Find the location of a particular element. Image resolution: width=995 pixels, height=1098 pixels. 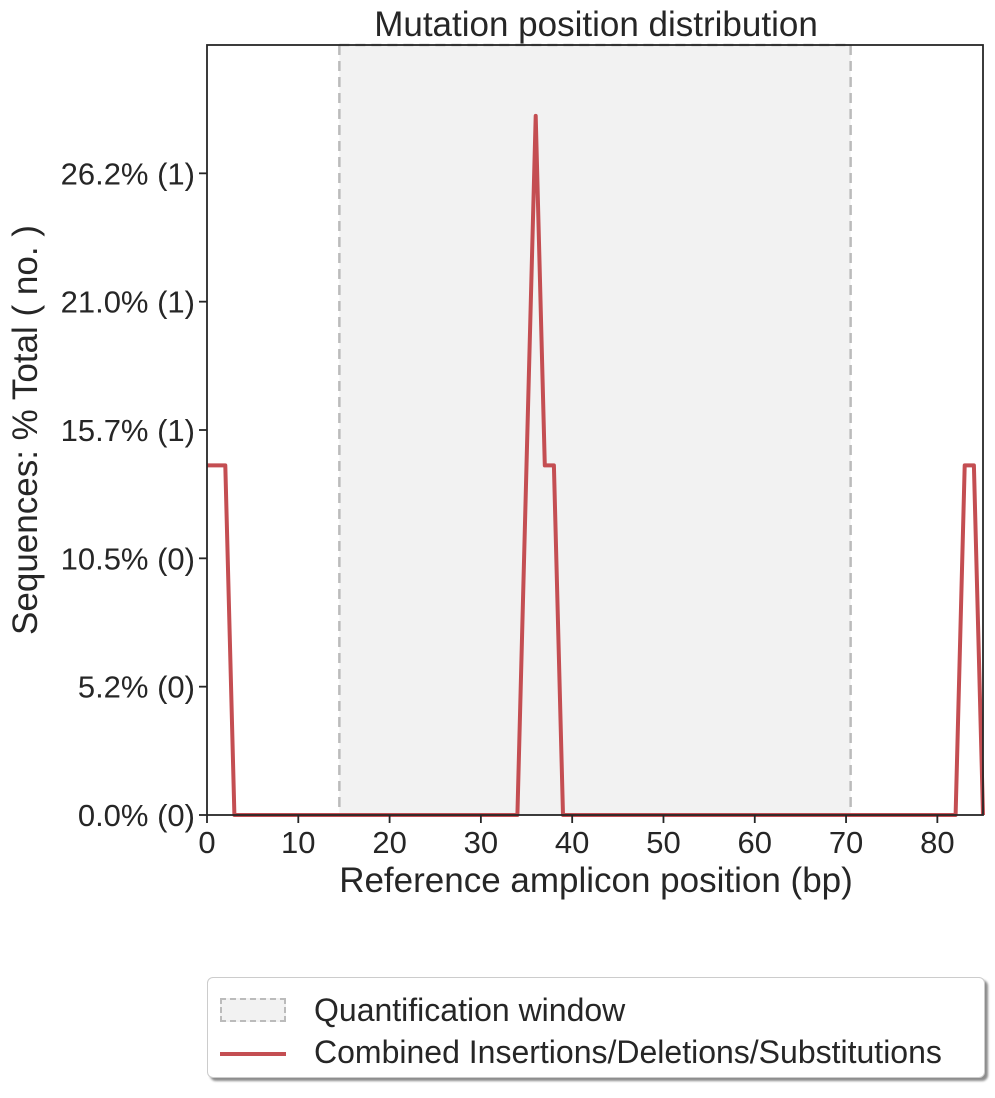

legend-label-quantification-window: Quantification window is located at coordinates (470, 1010).